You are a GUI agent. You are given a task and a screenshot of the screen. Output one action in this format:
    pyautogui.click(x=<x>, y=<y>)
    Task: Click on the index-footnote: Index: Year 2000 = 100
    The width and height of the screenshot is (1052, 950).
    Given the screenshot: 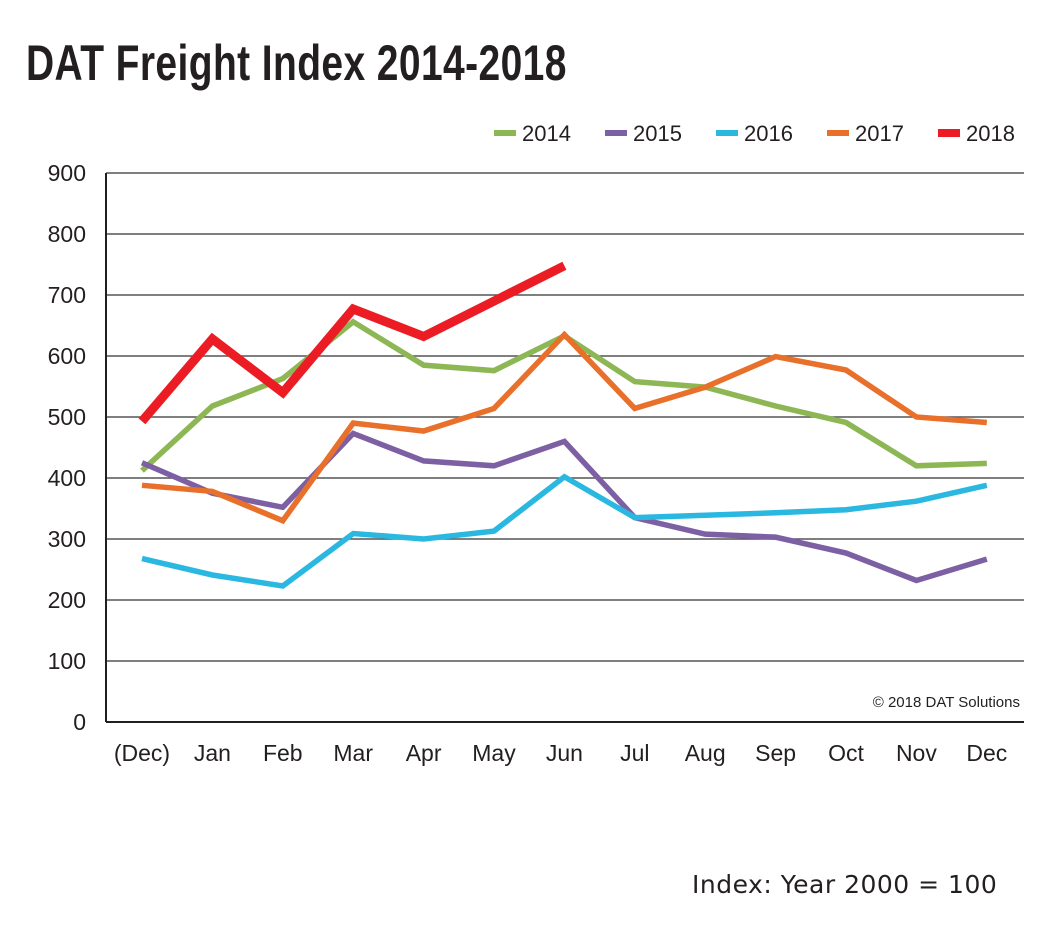 What is the action you would take?
    pyautogui.click(x=845, y=884)
    